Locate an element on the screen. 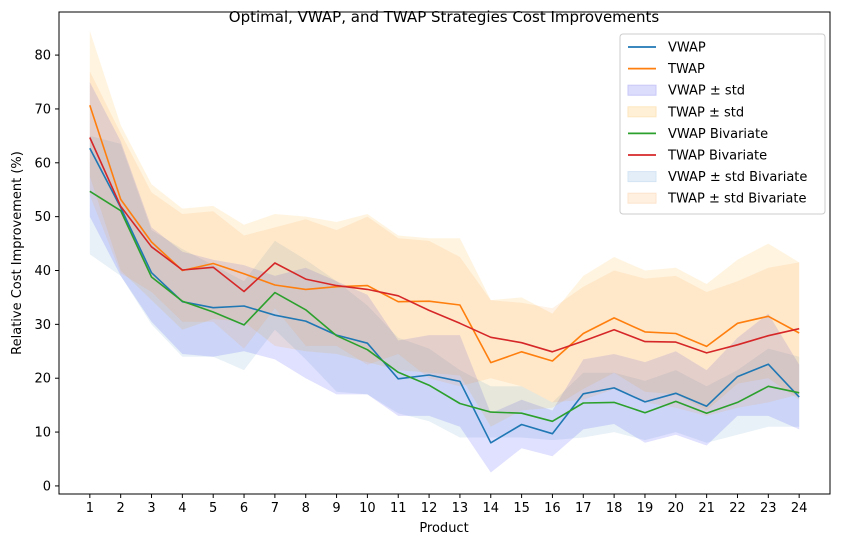  x-axis-ticks: 1 2 3 4 5 6 7 8 9 10 11 12 13 14 15 16 17 18 19 20 21 22 23 24 is located at coordinates (447, 505).